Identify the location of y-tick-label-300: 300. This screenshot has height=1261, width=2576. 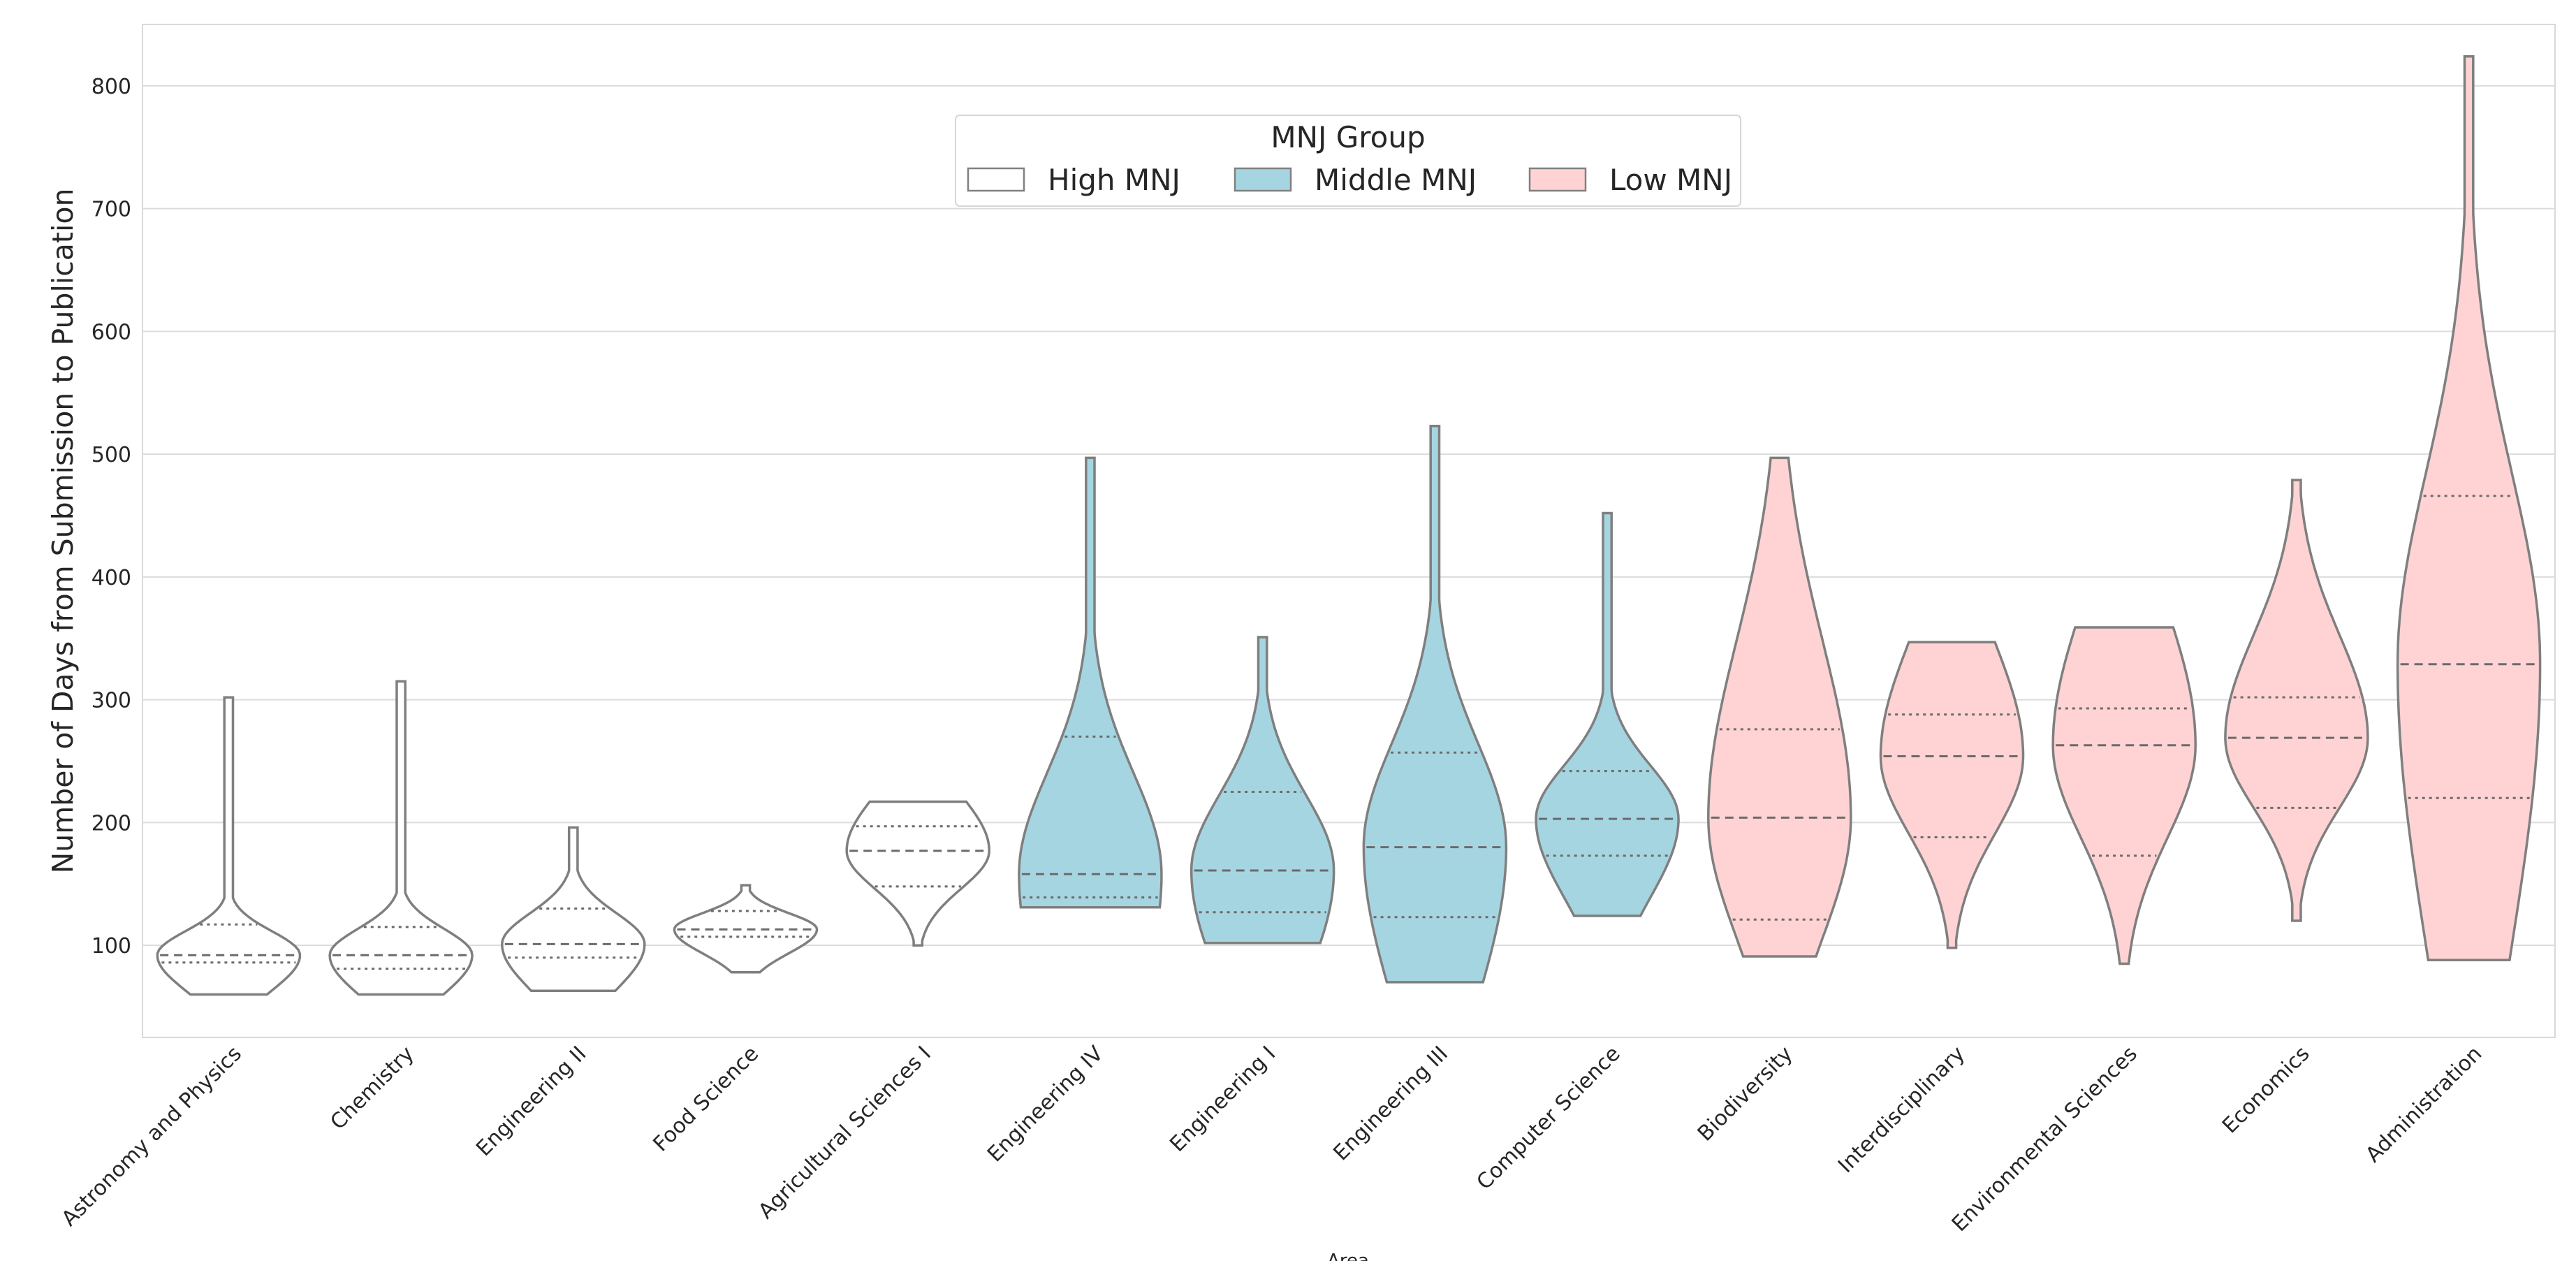
(112, 701).